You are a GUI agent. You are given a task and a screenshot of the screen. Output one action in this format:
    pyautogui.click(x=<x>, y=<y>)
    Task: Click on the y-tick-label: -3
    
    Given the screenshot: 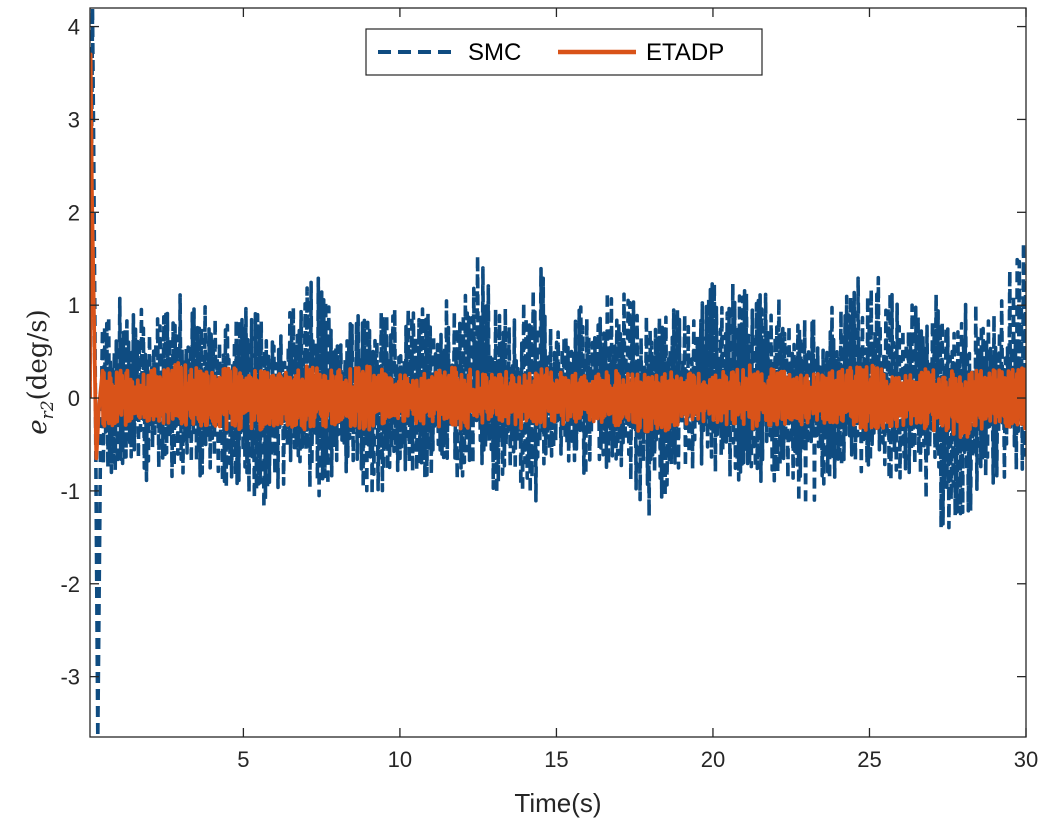 What is the action you would take?
    pyautogui.click(x=70, y=677)
    